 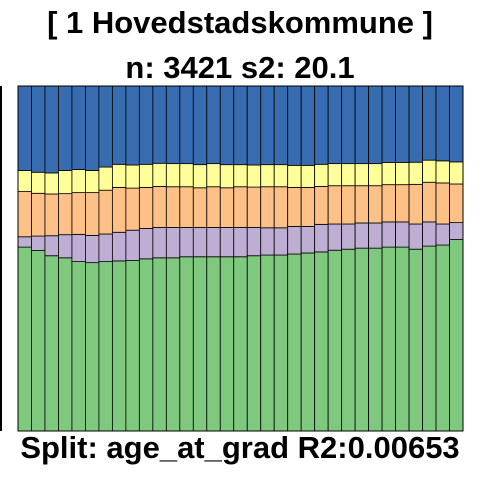 What do you see at coordinates (240, 447) in the screenshot?
I see `split-label: Split: age_at_grad R2:0.00653` at bounding box center [240, 447].